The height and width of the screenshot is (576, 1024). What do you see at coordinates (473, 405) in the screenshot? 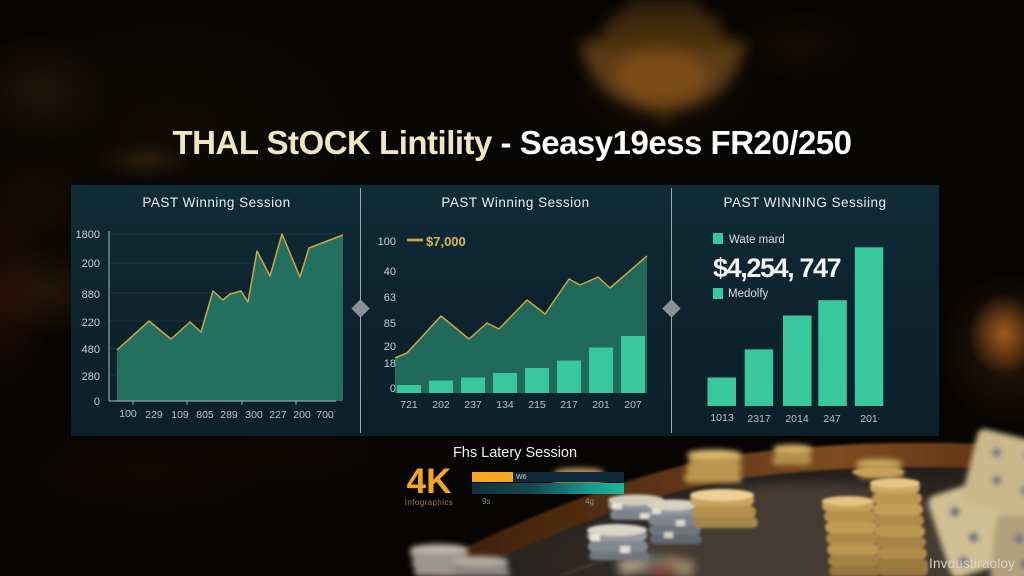
I see `svg-text: 237` at bounding box center [473, 405].